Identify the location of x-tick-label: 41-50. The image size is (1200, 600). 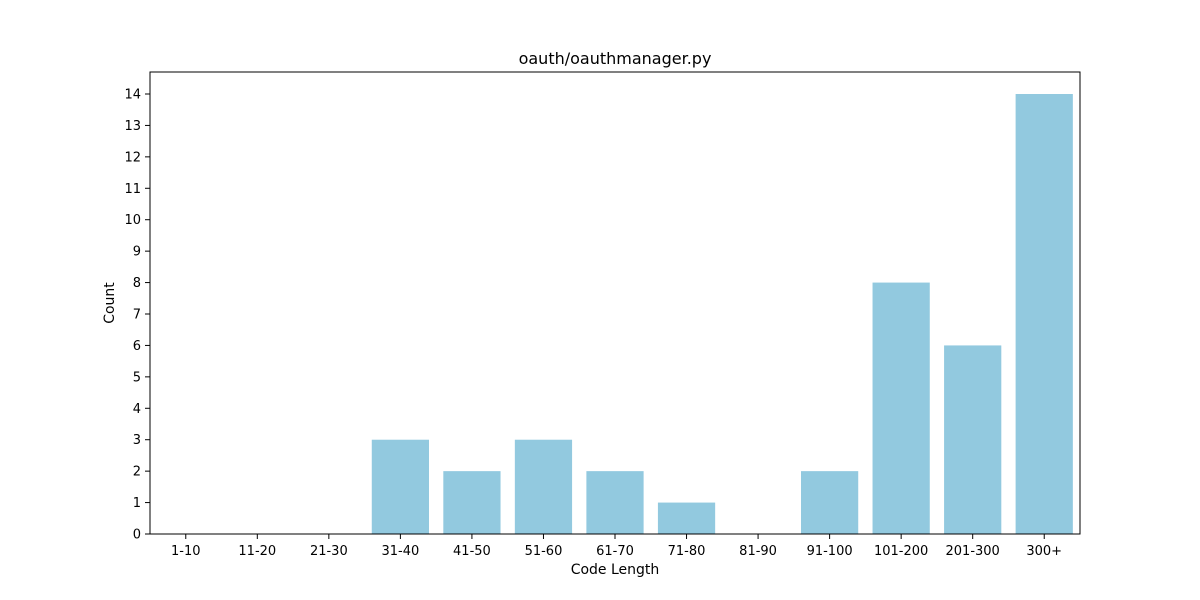
(472, 551).